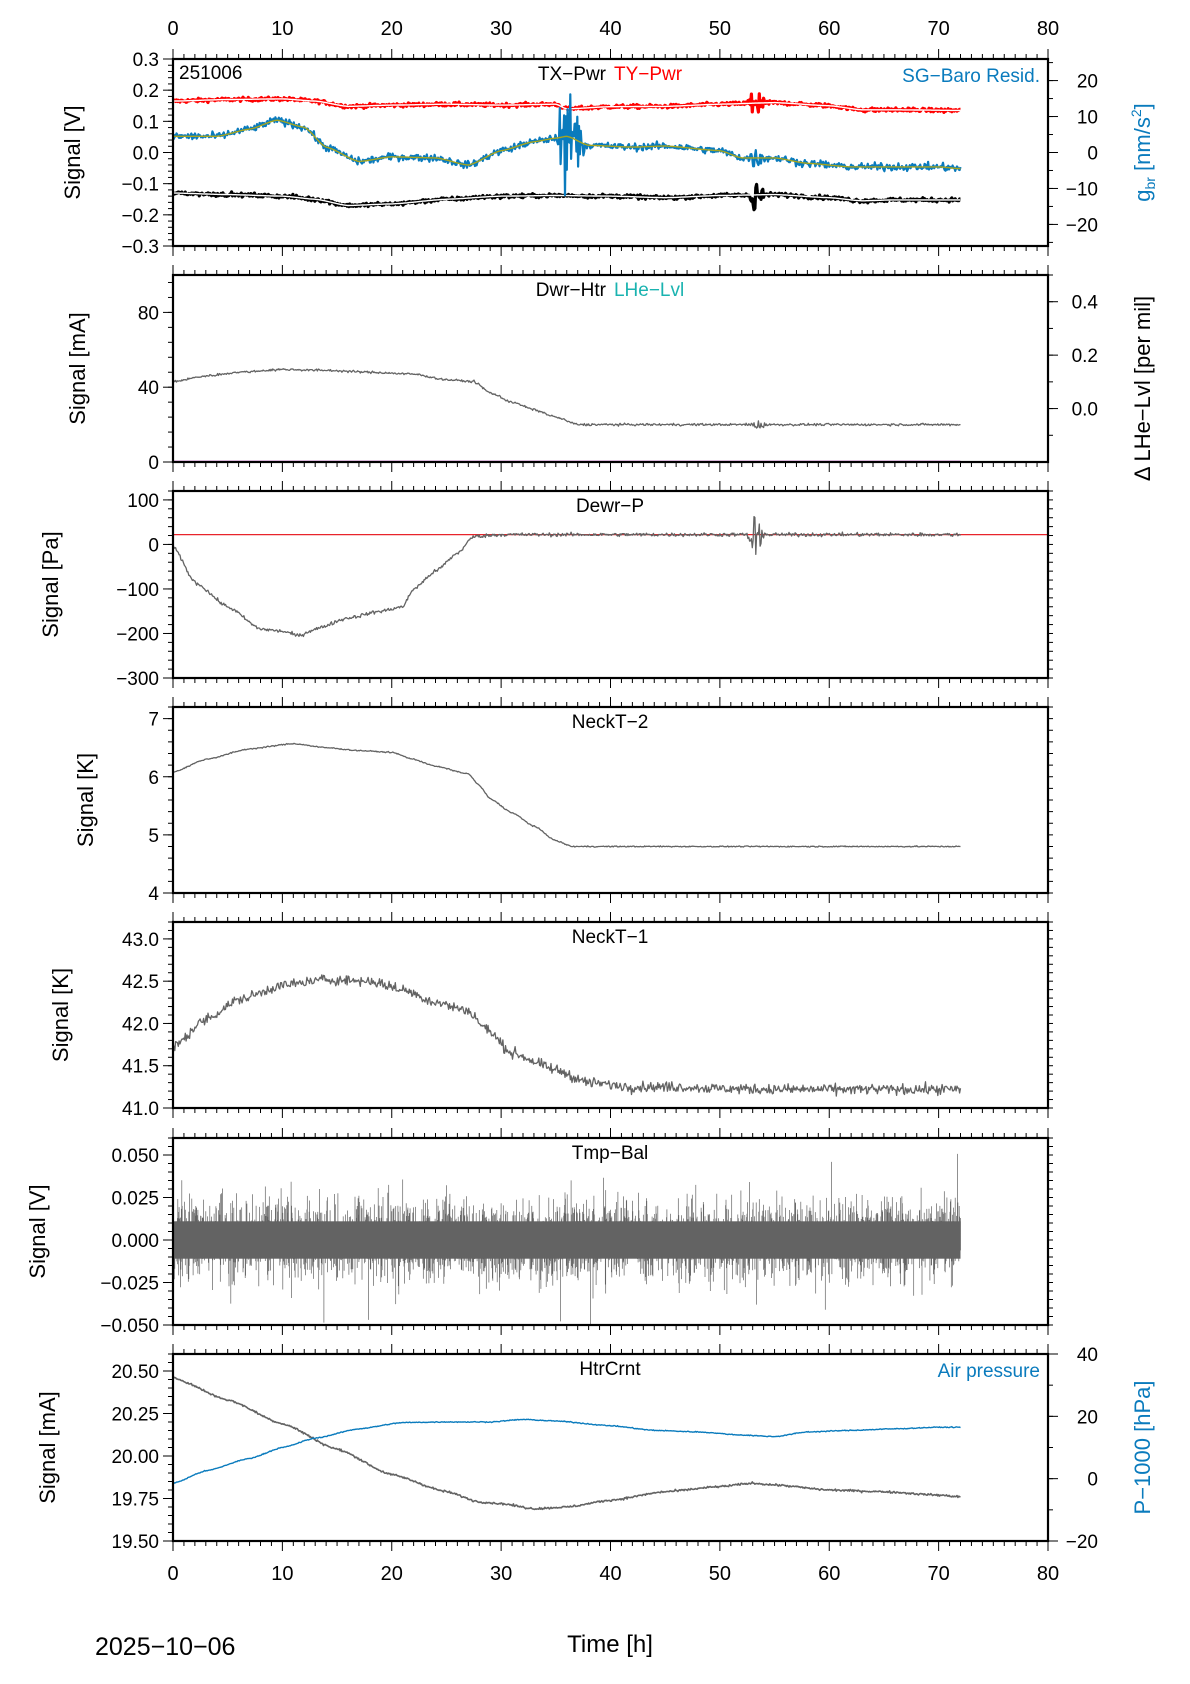 This screenshot has height=1684, width=1190. Describe the element at coordinates (140, 1067) in the screenshot. I see `y-tick-label: 41.5` at that location.